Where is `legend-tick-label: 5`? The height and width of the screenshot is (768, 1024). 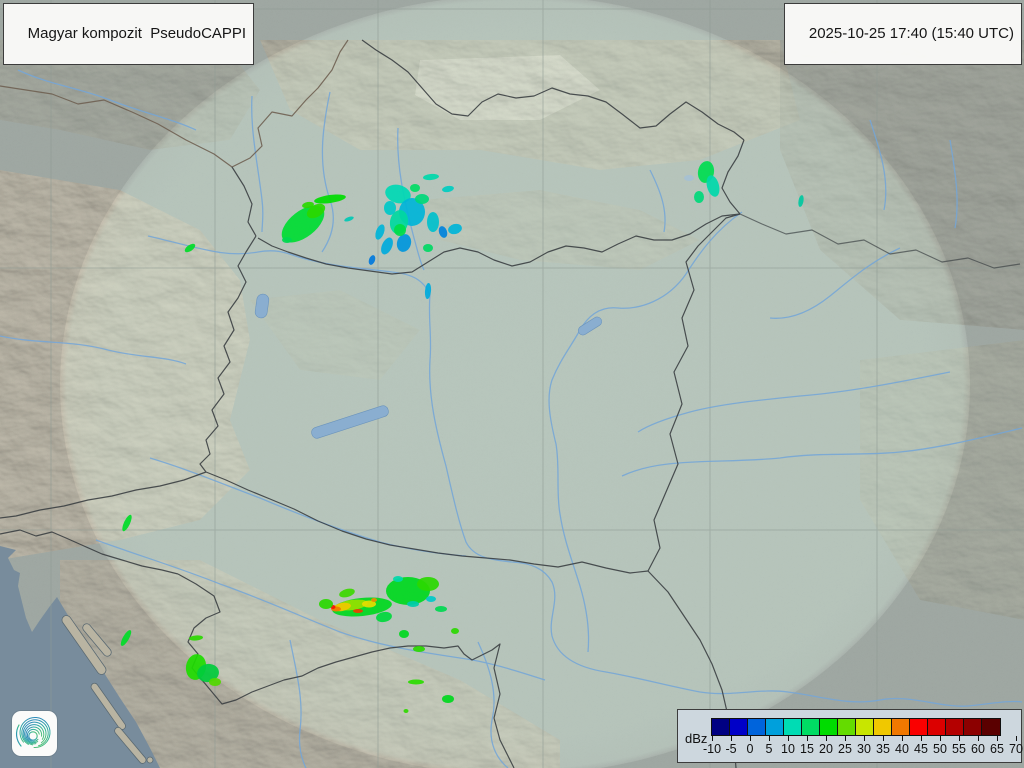
legend-tick-label: 5 is located at coordinates (769, 749).